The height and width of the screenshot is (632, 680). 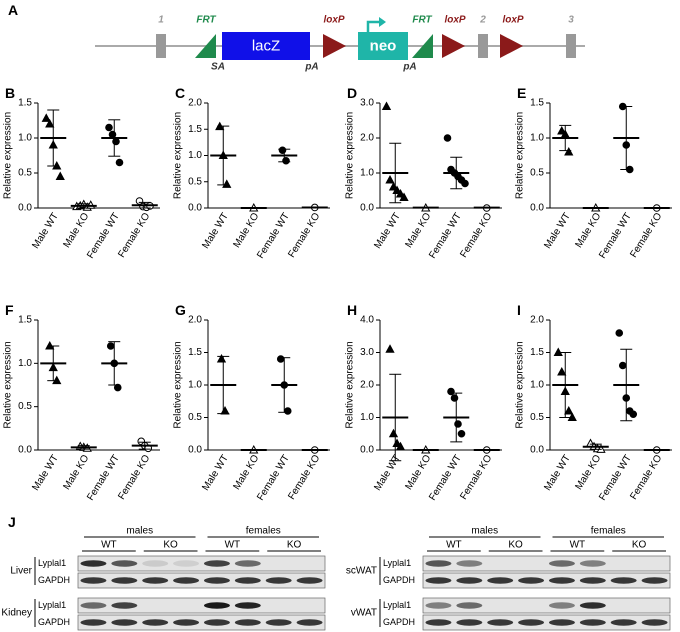 I want to click on site-label: FRT, so click(x=206, y=20).